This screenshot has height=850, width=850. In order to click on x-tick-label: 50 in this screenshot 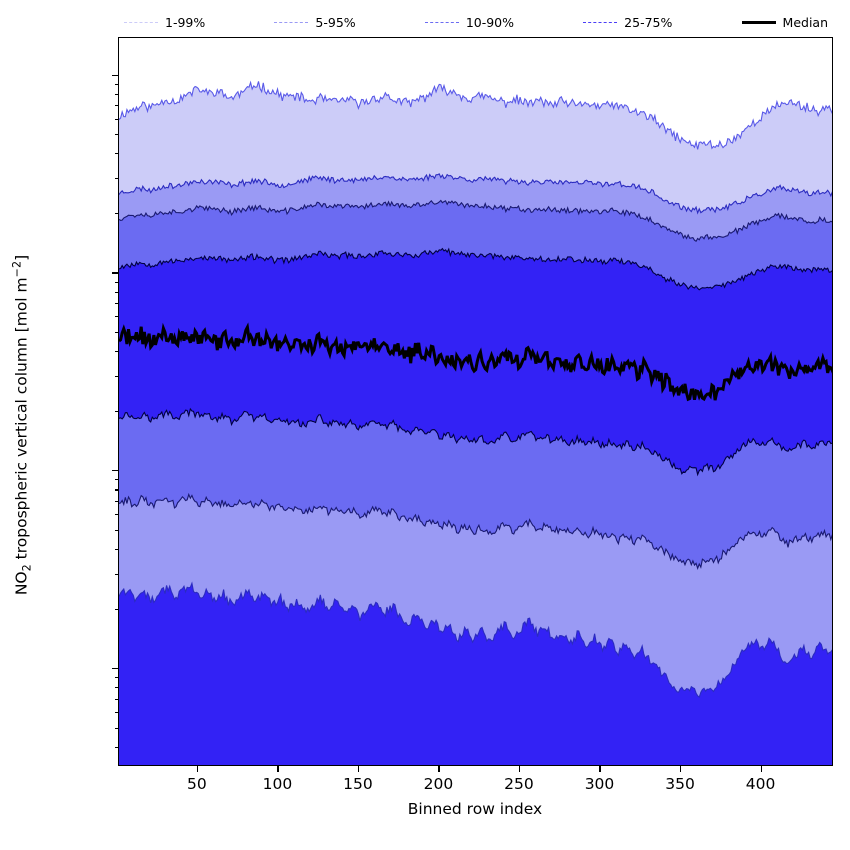, I will do `click(197, 784)`.